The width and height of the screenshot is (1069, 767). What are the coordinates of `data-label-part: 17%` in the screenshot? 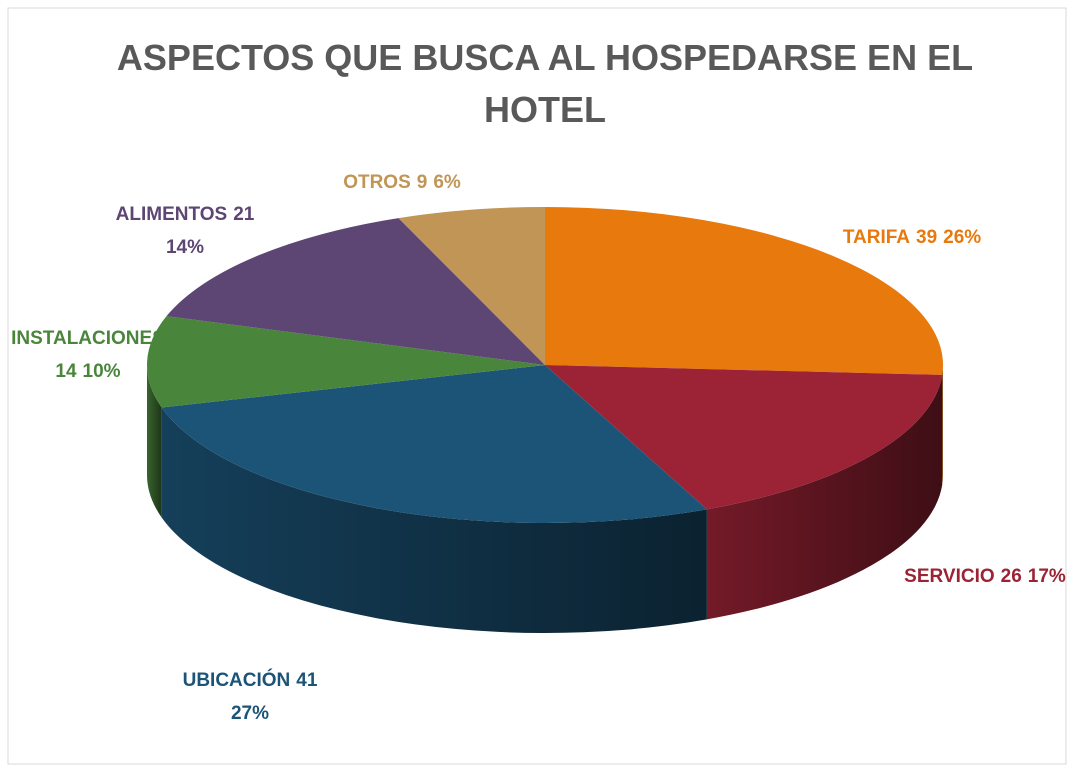 It's located at (1047, 576).